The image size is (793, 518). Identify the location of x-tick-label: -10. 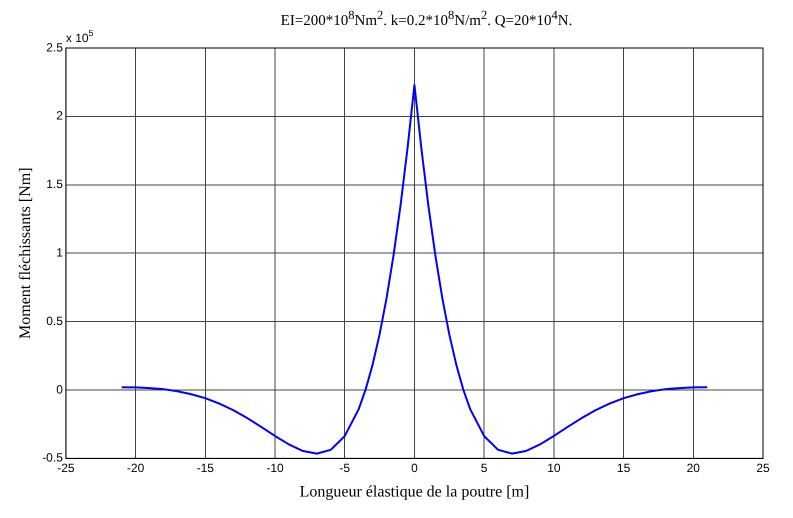
(275, 467).